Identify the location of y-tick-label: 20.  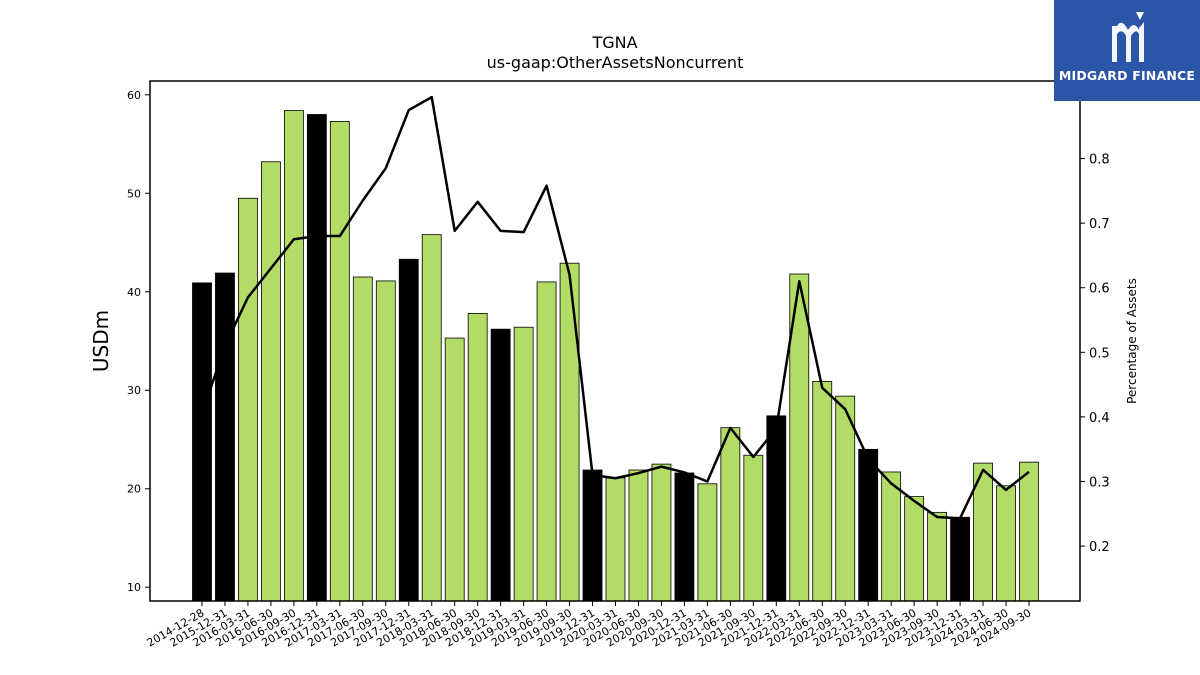
(134, 489).